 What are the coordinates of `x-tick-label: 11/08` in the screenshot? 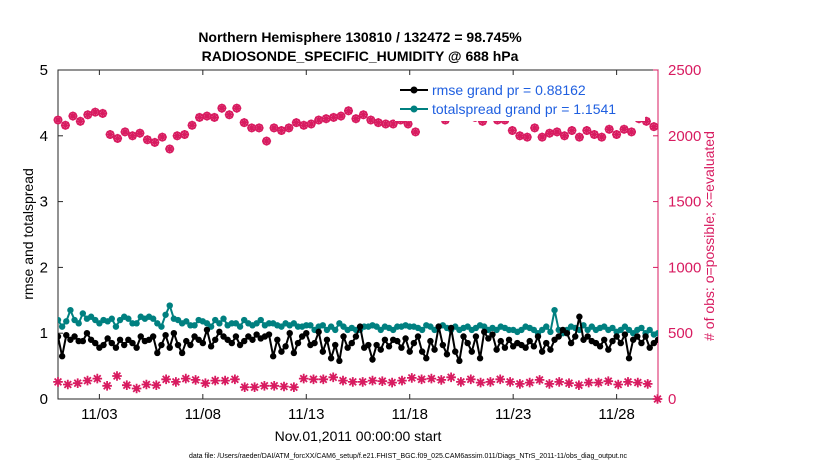 It's located at (203, 414).